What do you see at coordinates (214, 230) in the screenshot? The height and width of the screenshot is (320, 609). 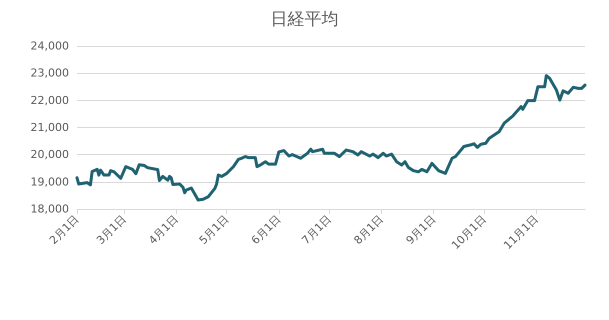 I see `x-tick-label: 5月1日` at bounding box center [214, 230].